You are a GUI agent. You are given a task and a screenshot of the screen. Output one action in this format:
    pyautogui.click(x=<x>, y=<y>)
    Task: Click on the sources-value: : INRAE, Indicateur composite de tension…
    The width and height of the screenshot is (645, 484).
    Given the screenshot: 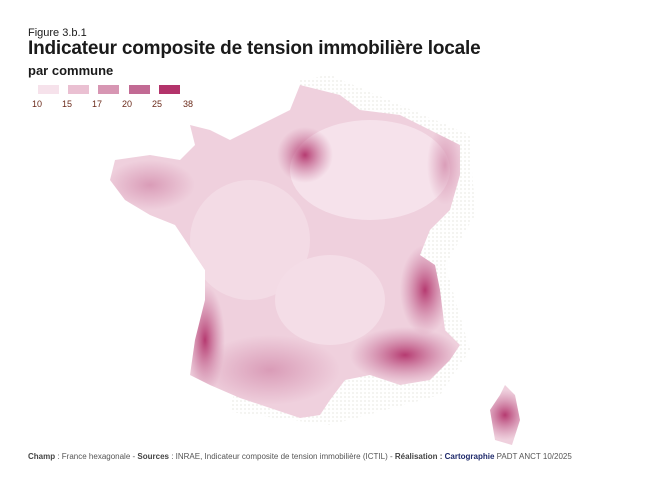 What is the action you would take?
    pyautogui.click(x=281, y=456)
    